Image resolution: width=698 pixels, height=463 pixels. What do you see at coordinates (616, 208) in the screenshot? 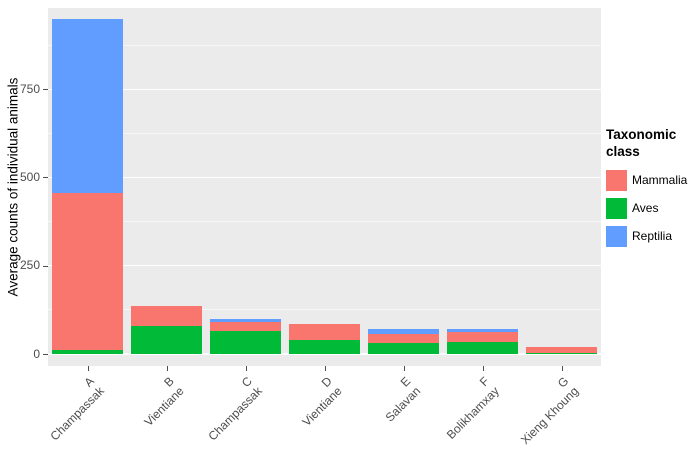
I see `legend-swatch-aves` at bounding box center [616, 208].